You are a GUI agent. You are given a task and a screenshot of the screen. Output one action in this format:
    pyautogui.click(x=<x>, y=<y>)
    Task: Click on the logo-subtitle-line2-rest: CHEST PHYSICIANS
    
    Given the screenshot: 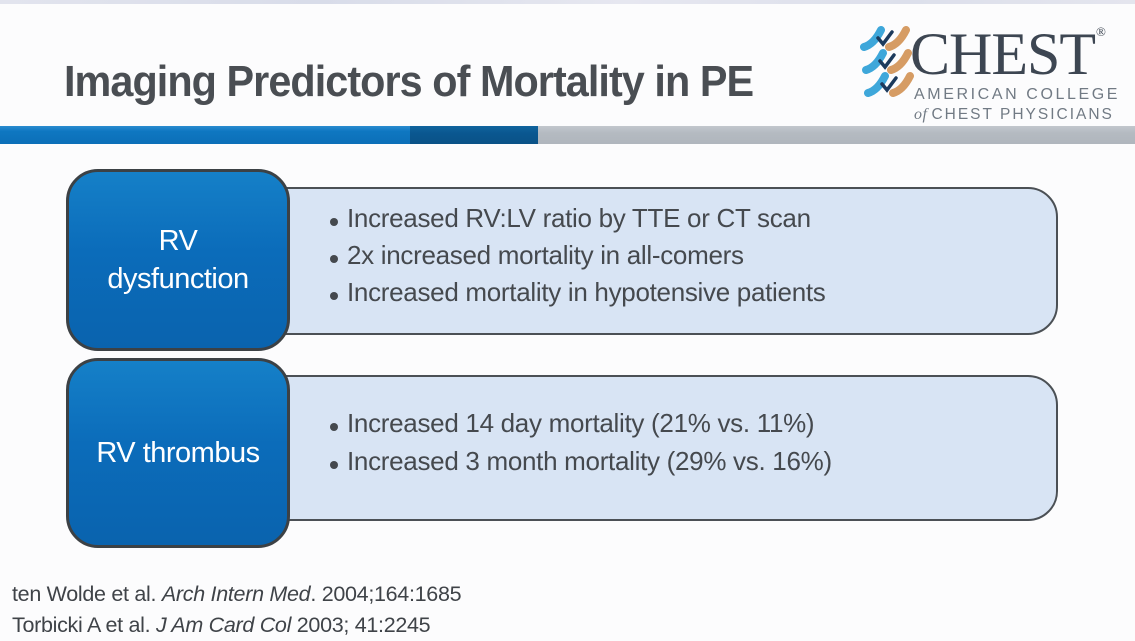 What is the action you would take?
    pyautogui.click(x=1022, y=114)
    